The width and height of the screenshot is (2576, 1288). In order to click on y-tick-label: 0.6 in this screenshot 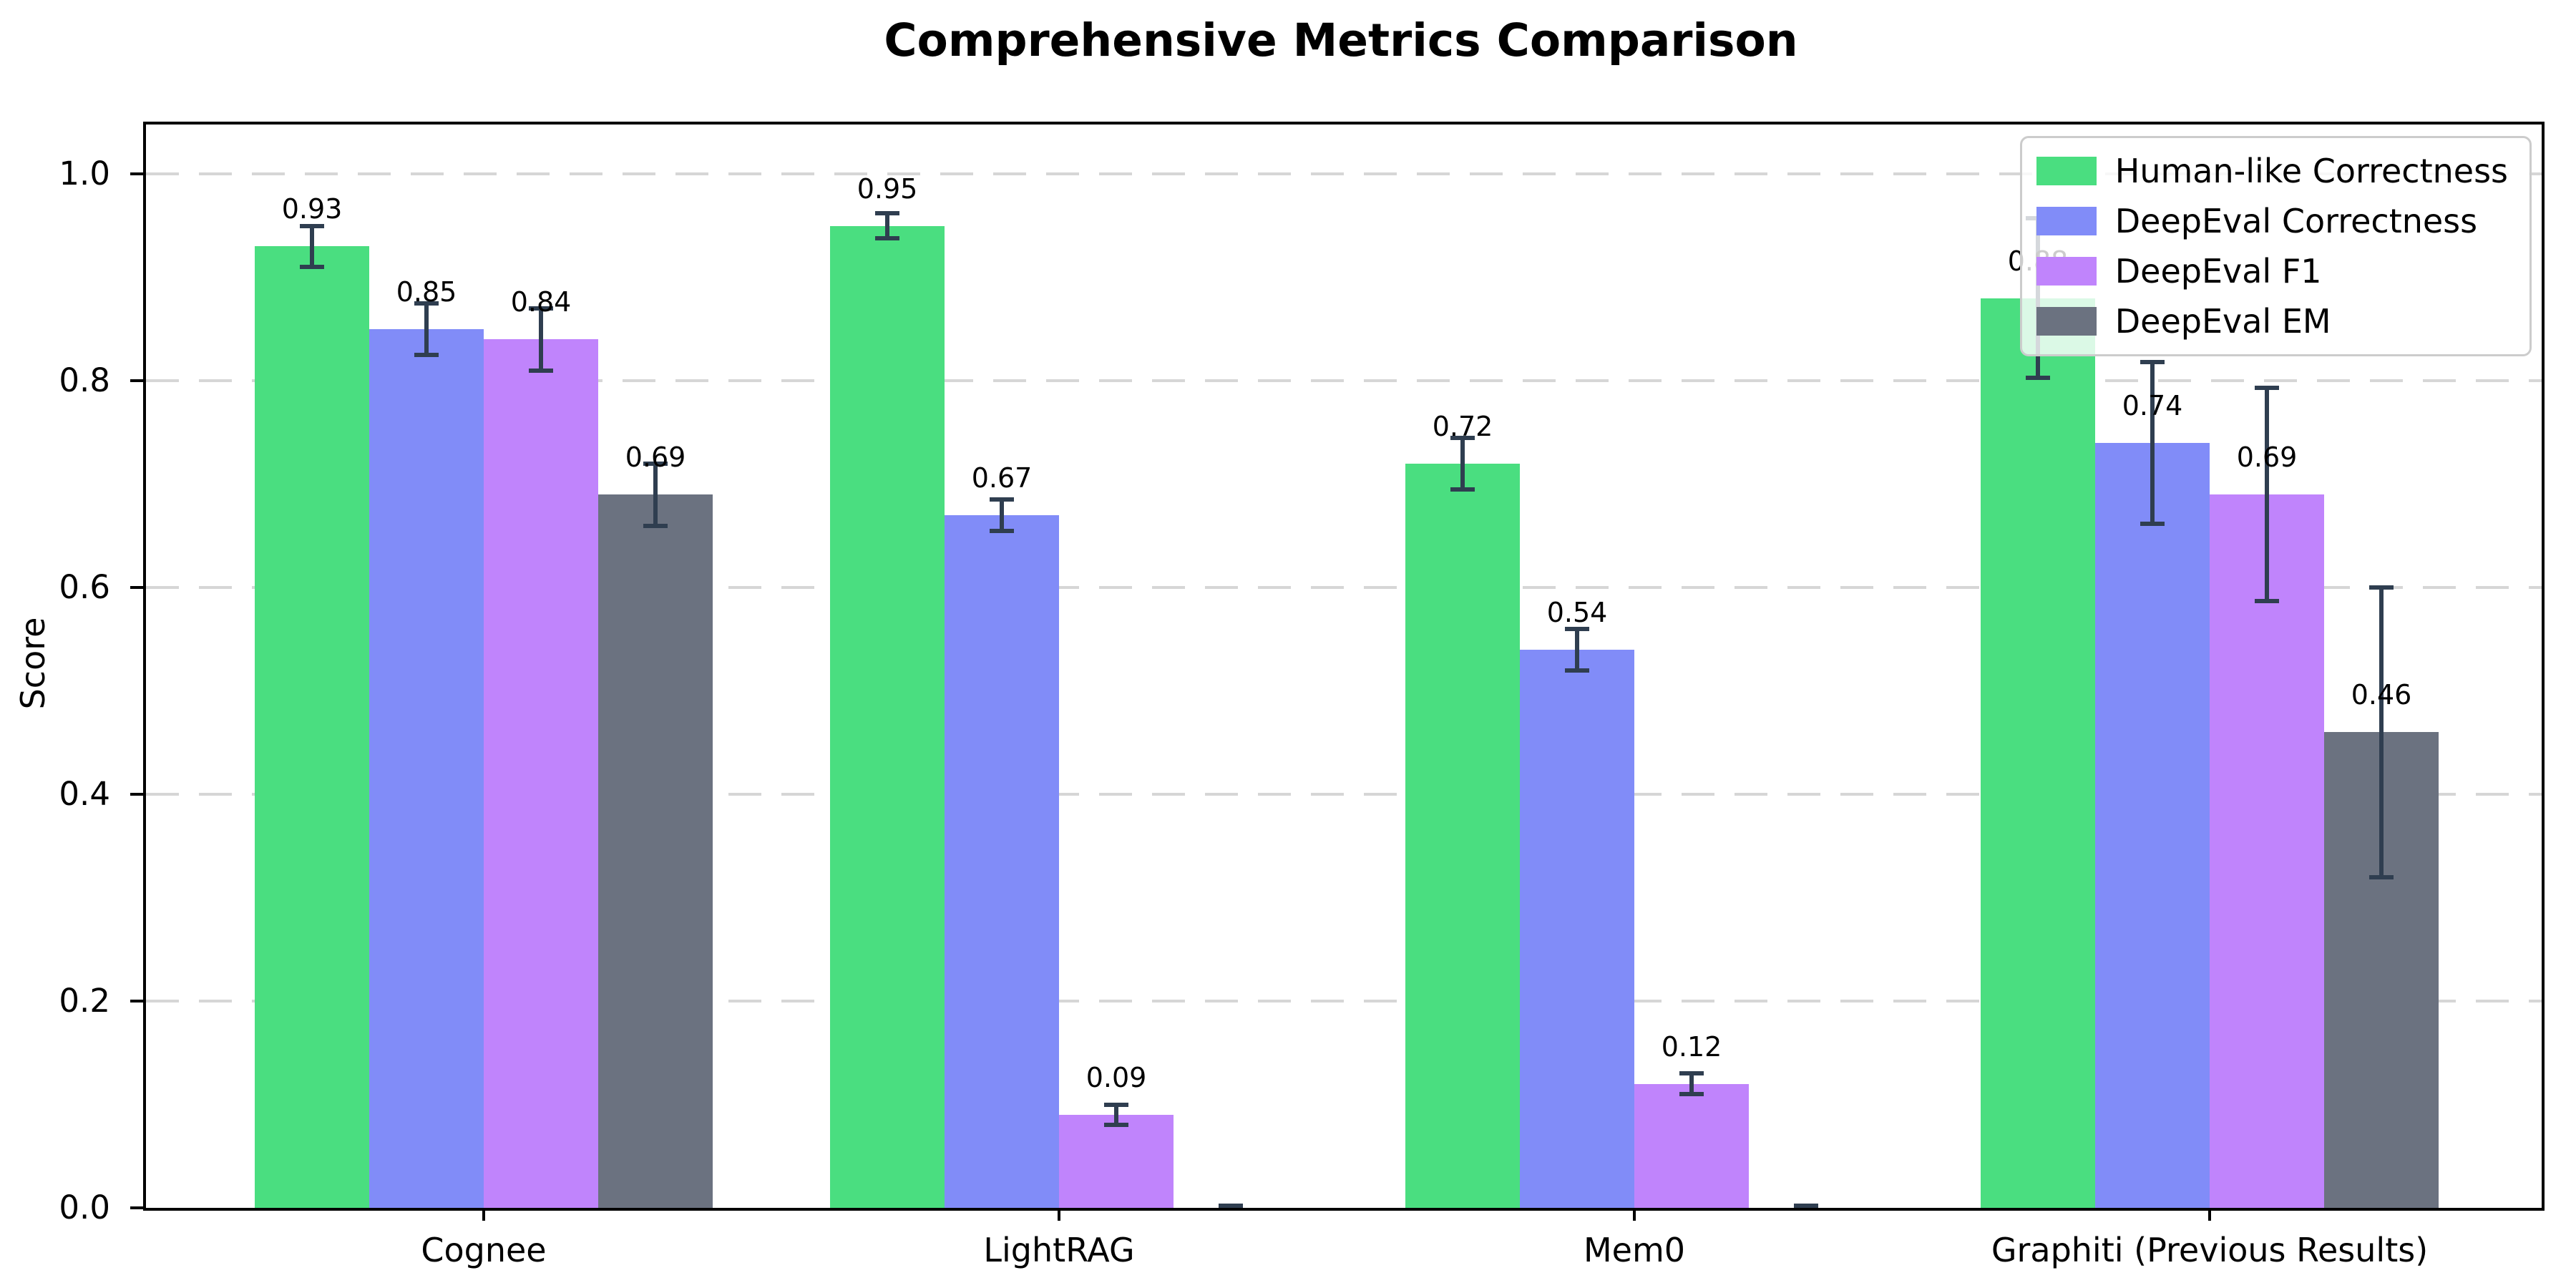, I will do `click(84, 587)`.